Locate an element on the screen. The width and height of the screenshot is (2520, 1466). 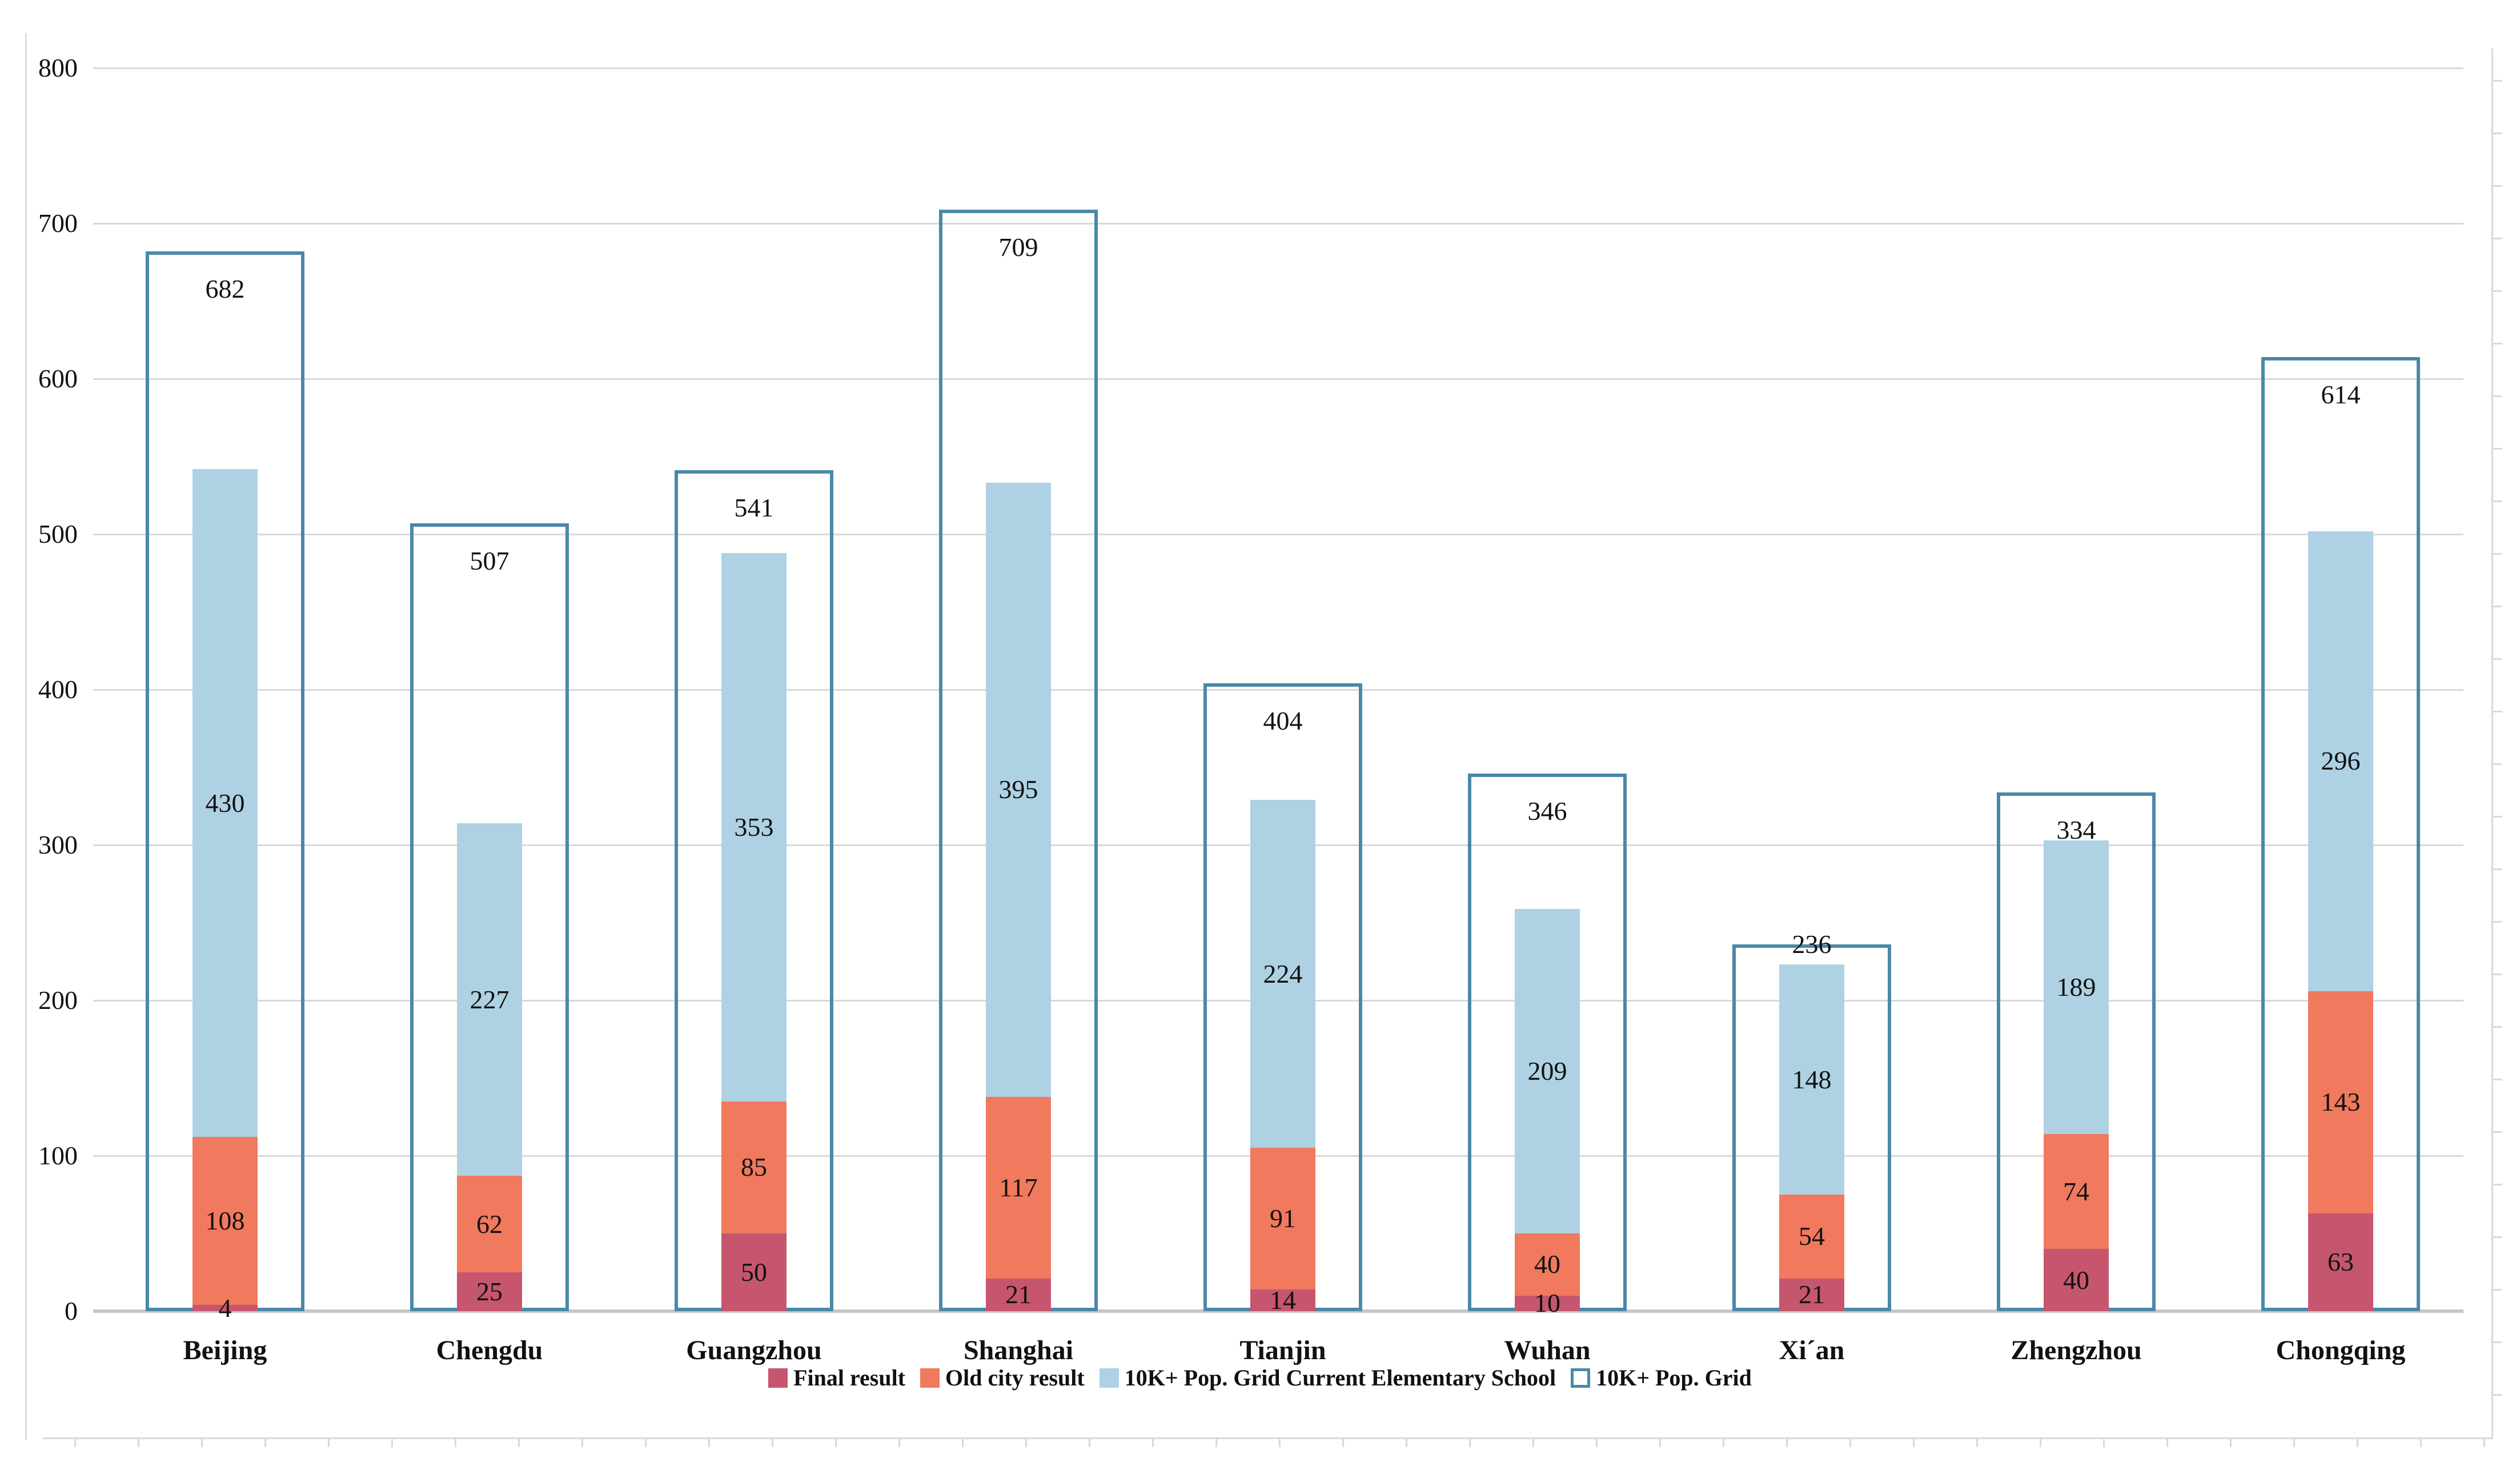
bar-value-label: 117 is located at coordinates (1019, 1187).